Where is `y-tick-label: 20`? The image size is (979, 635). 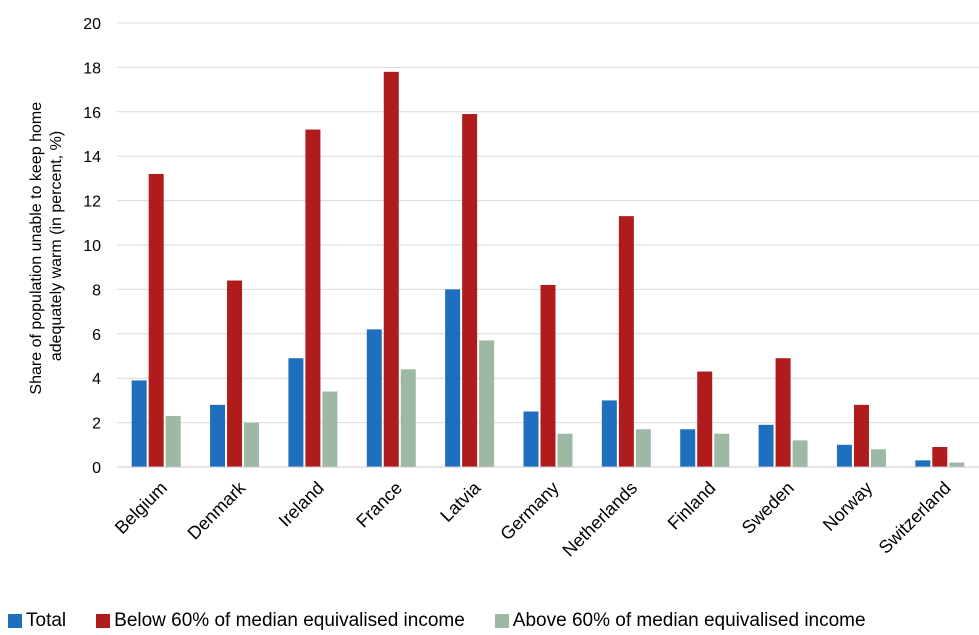
y-tick-label: 20 is located at coordinates (92, 24).